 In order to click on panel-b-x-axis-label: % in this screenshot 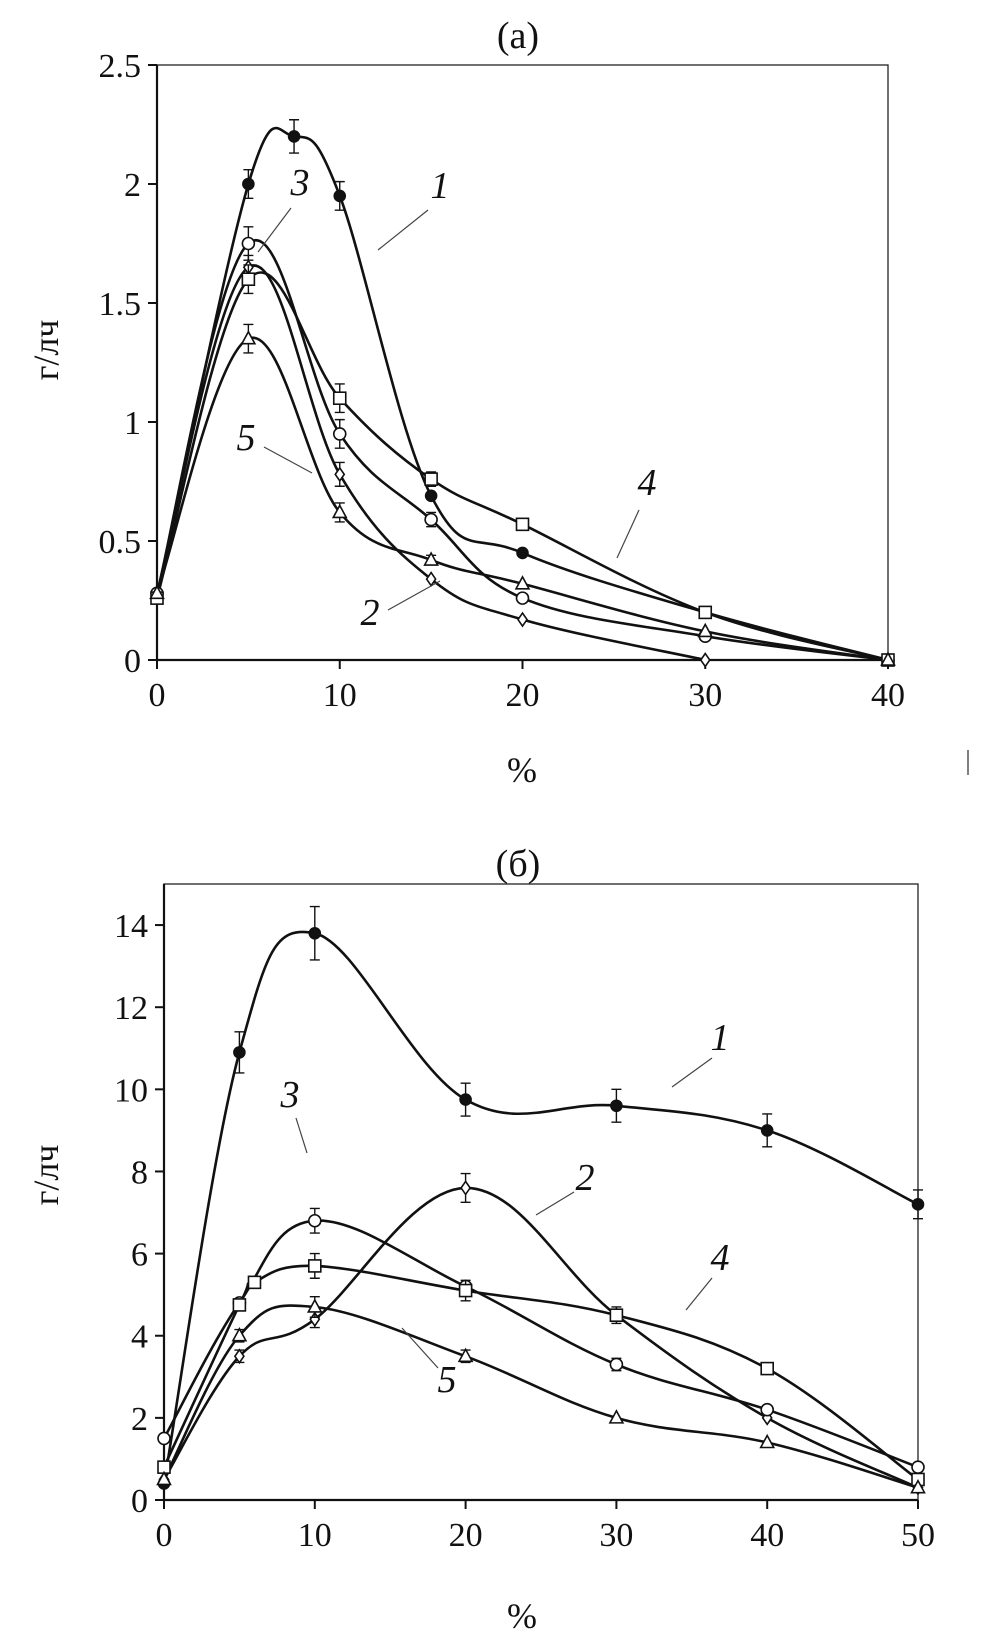, I will do `click(522, 1616)`.